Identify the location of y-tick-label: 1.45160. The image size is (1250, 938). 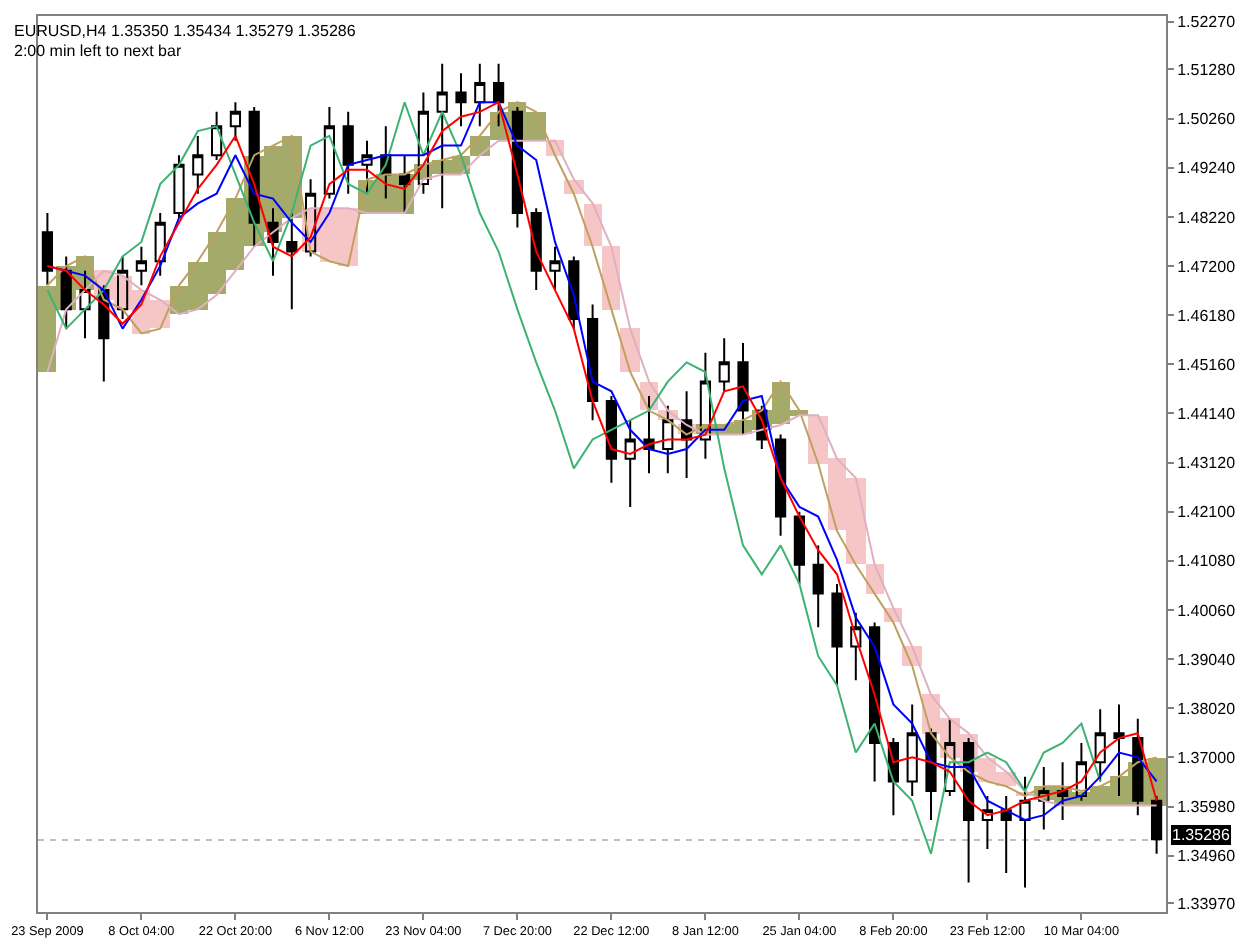
(1207, 364).